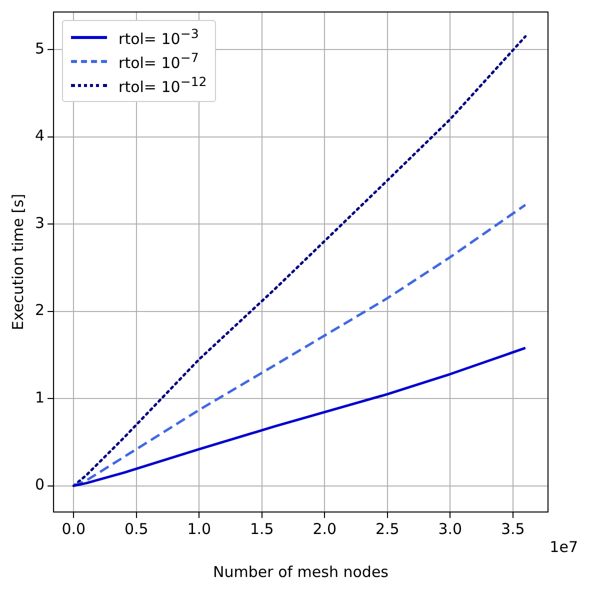 The height and width of the screenshot is (592, 594). I want to click on x-tick-label: 0.0, so click(74, 529).